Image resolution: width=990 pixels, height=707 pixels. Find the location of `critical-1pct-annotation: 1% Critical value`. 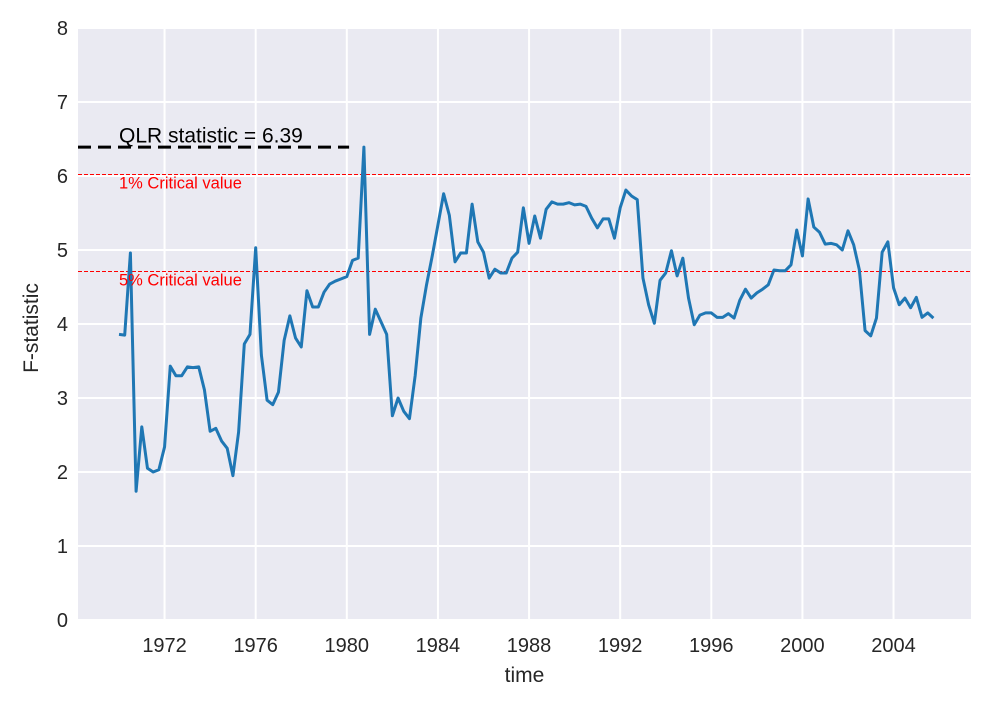

critical-1pct-annotation: 1% Critical value is located at coordinates (180, 184).